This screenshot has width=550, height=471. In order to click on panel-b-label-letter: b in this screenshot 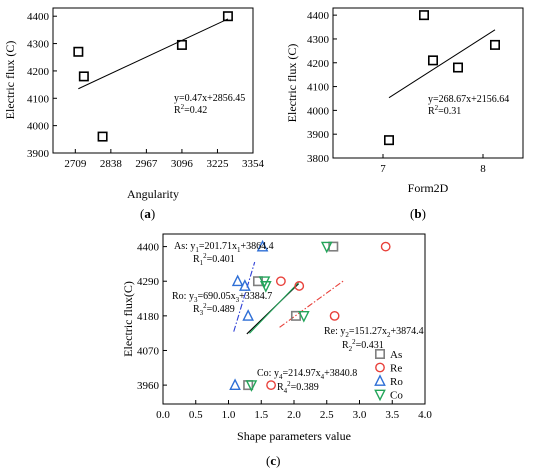, I will do `click(417, 213)`.